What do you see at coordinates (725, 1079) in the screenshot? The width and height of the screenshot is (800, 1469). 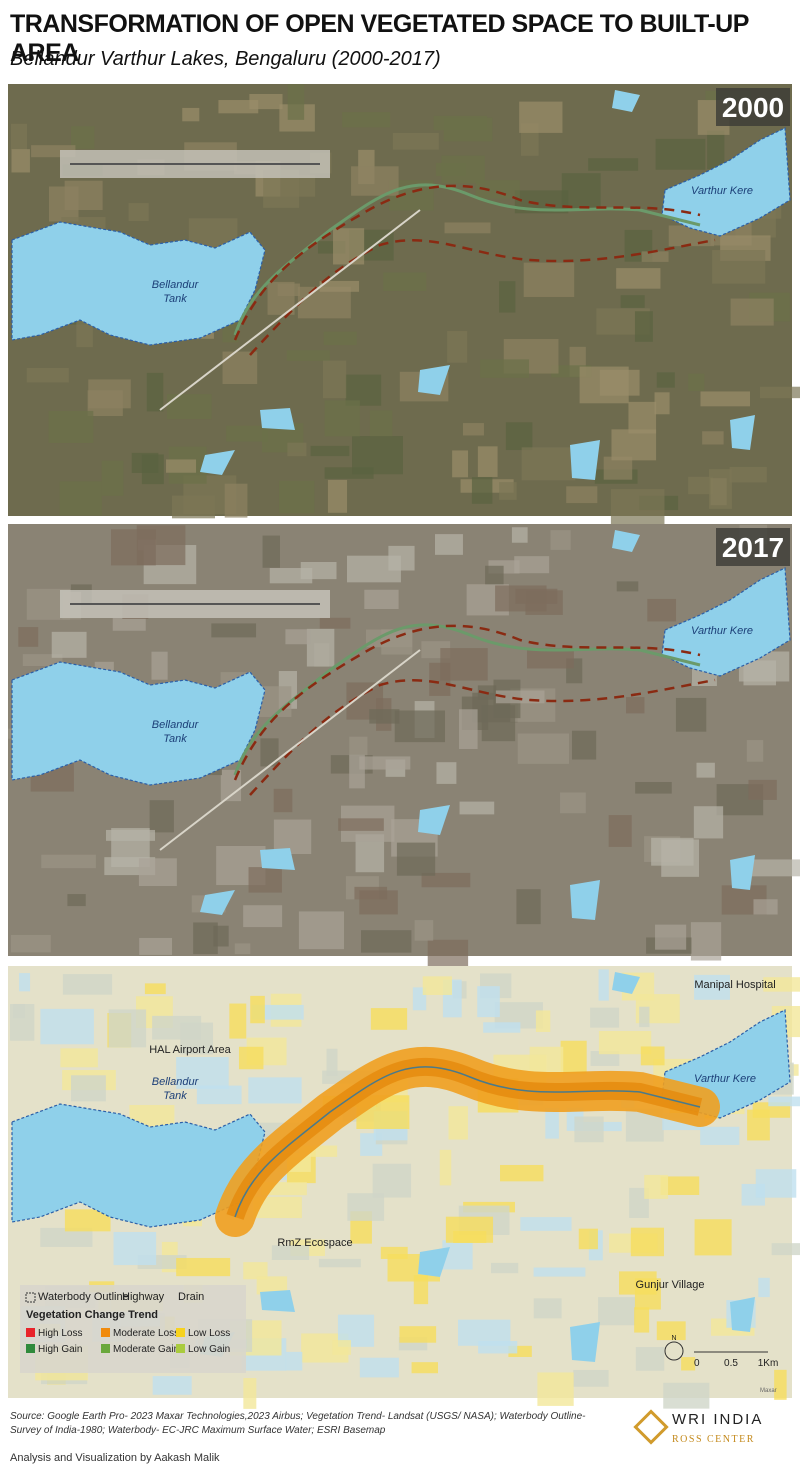 I see `lake-label: Varthur Kere` at bounding box center [725, 1079].